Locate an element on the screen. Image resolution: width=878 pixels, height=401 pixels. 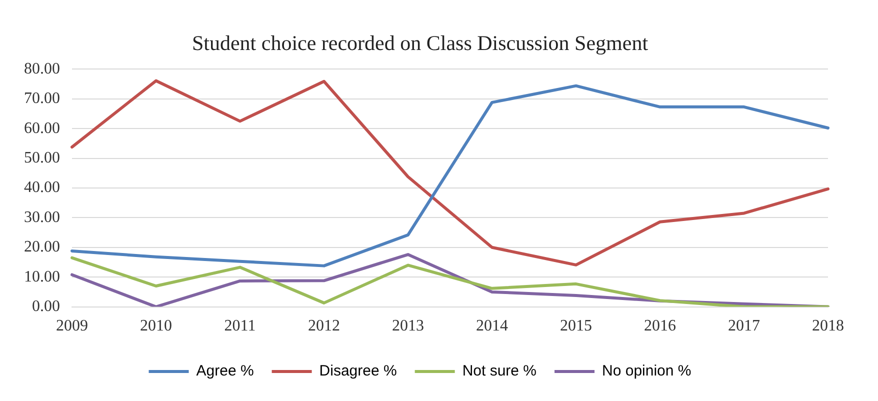
legend-label: Agree % is located at coordinates (225, 371).